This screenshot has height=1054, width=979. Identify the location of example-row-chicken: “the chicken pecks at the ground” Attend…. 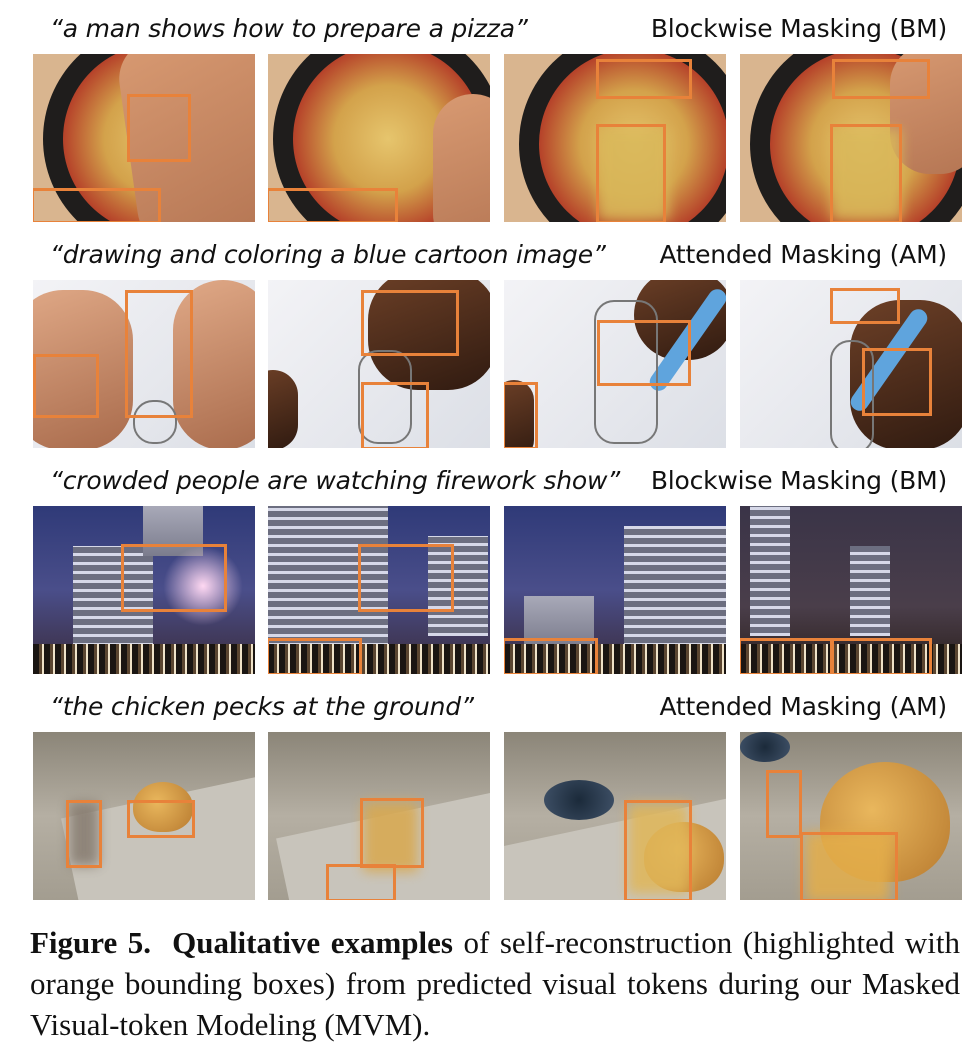
(489, 712).